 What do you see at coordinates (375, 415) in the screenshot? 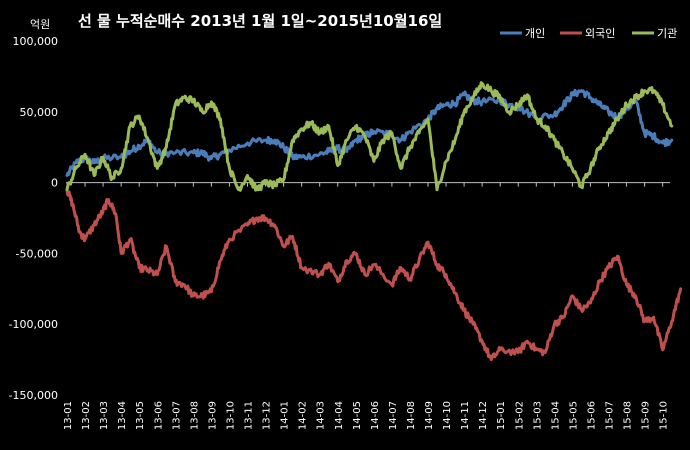
I see `x-tick-label: 14-06` at bounding box center [375, 415].